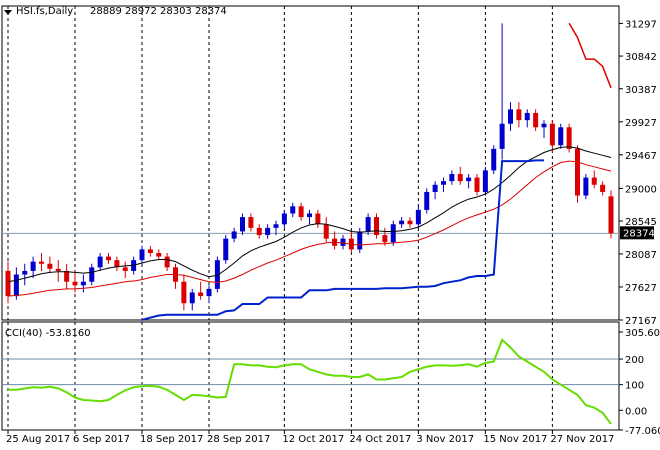 The height and width of the screenshot is (450, 660). I want to click on current-price-text: 28374, so click(639, 233).